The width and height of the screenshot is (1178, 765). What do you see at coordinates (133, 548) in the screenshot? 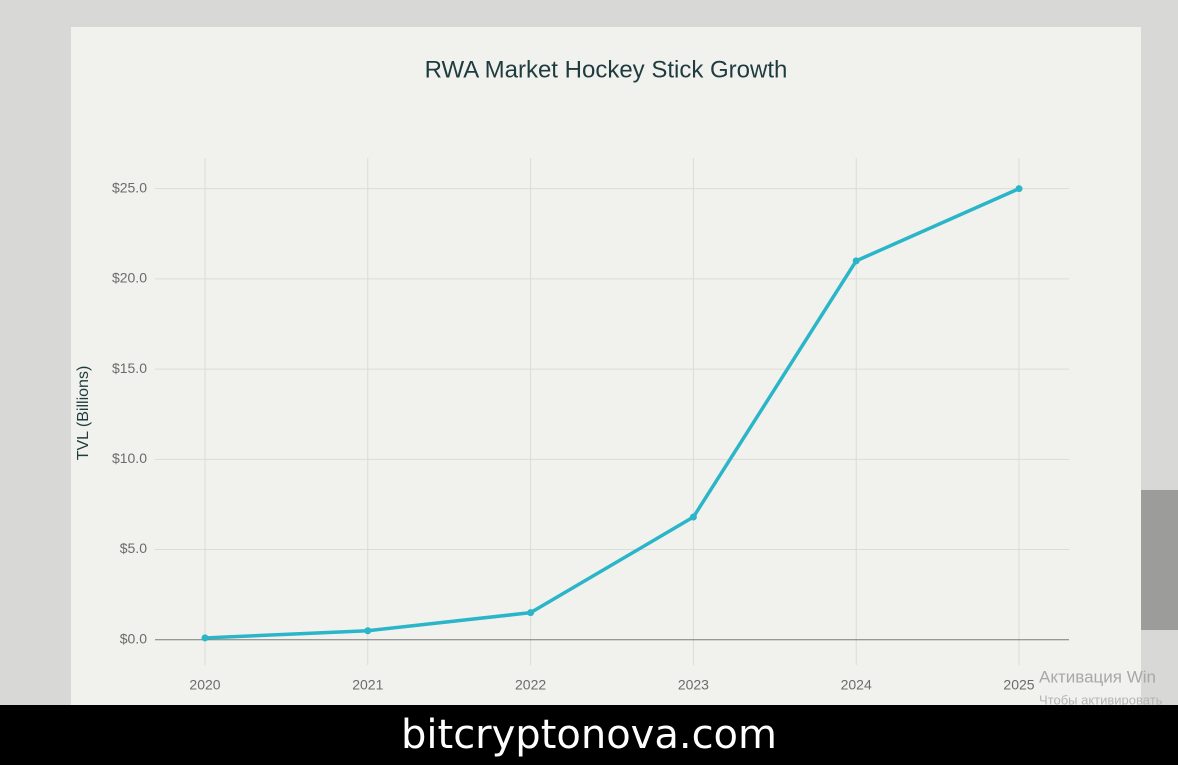
I see `y-tick-label: $5.0` at bounding box center [133, 548].